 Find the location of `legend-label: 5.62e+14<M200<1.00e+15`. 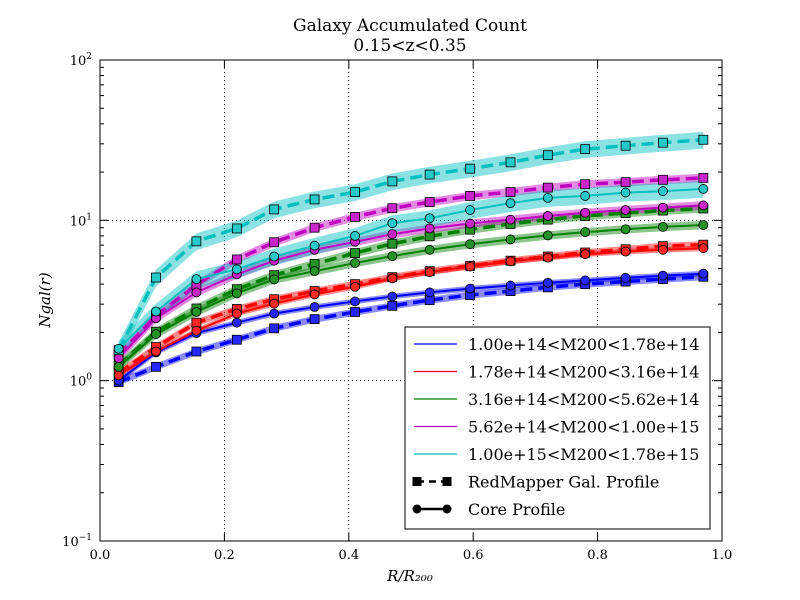

legend-label: 5.62e+14<M200<1.00e+15 is located at coordinates (583, 427).